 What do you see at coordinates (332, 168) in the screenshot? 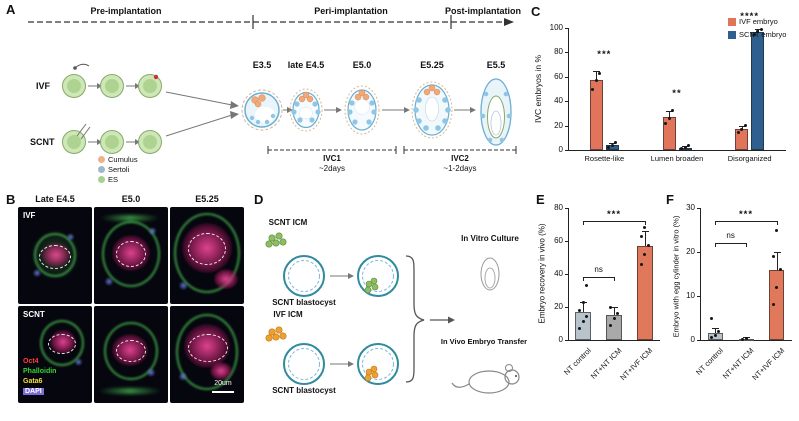
I see `ivc1-duration: ~2days` at bounding box center [332, 168].